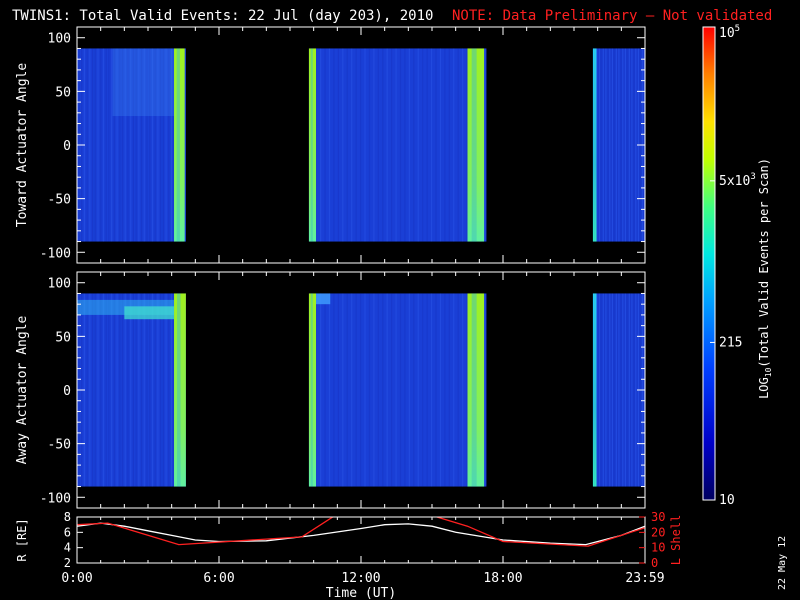 This screenshot has width=800, height=600. What do you see at coordinates (361, 534) in the screenshot?
I see `r-line` at bounding box center [361, 534].